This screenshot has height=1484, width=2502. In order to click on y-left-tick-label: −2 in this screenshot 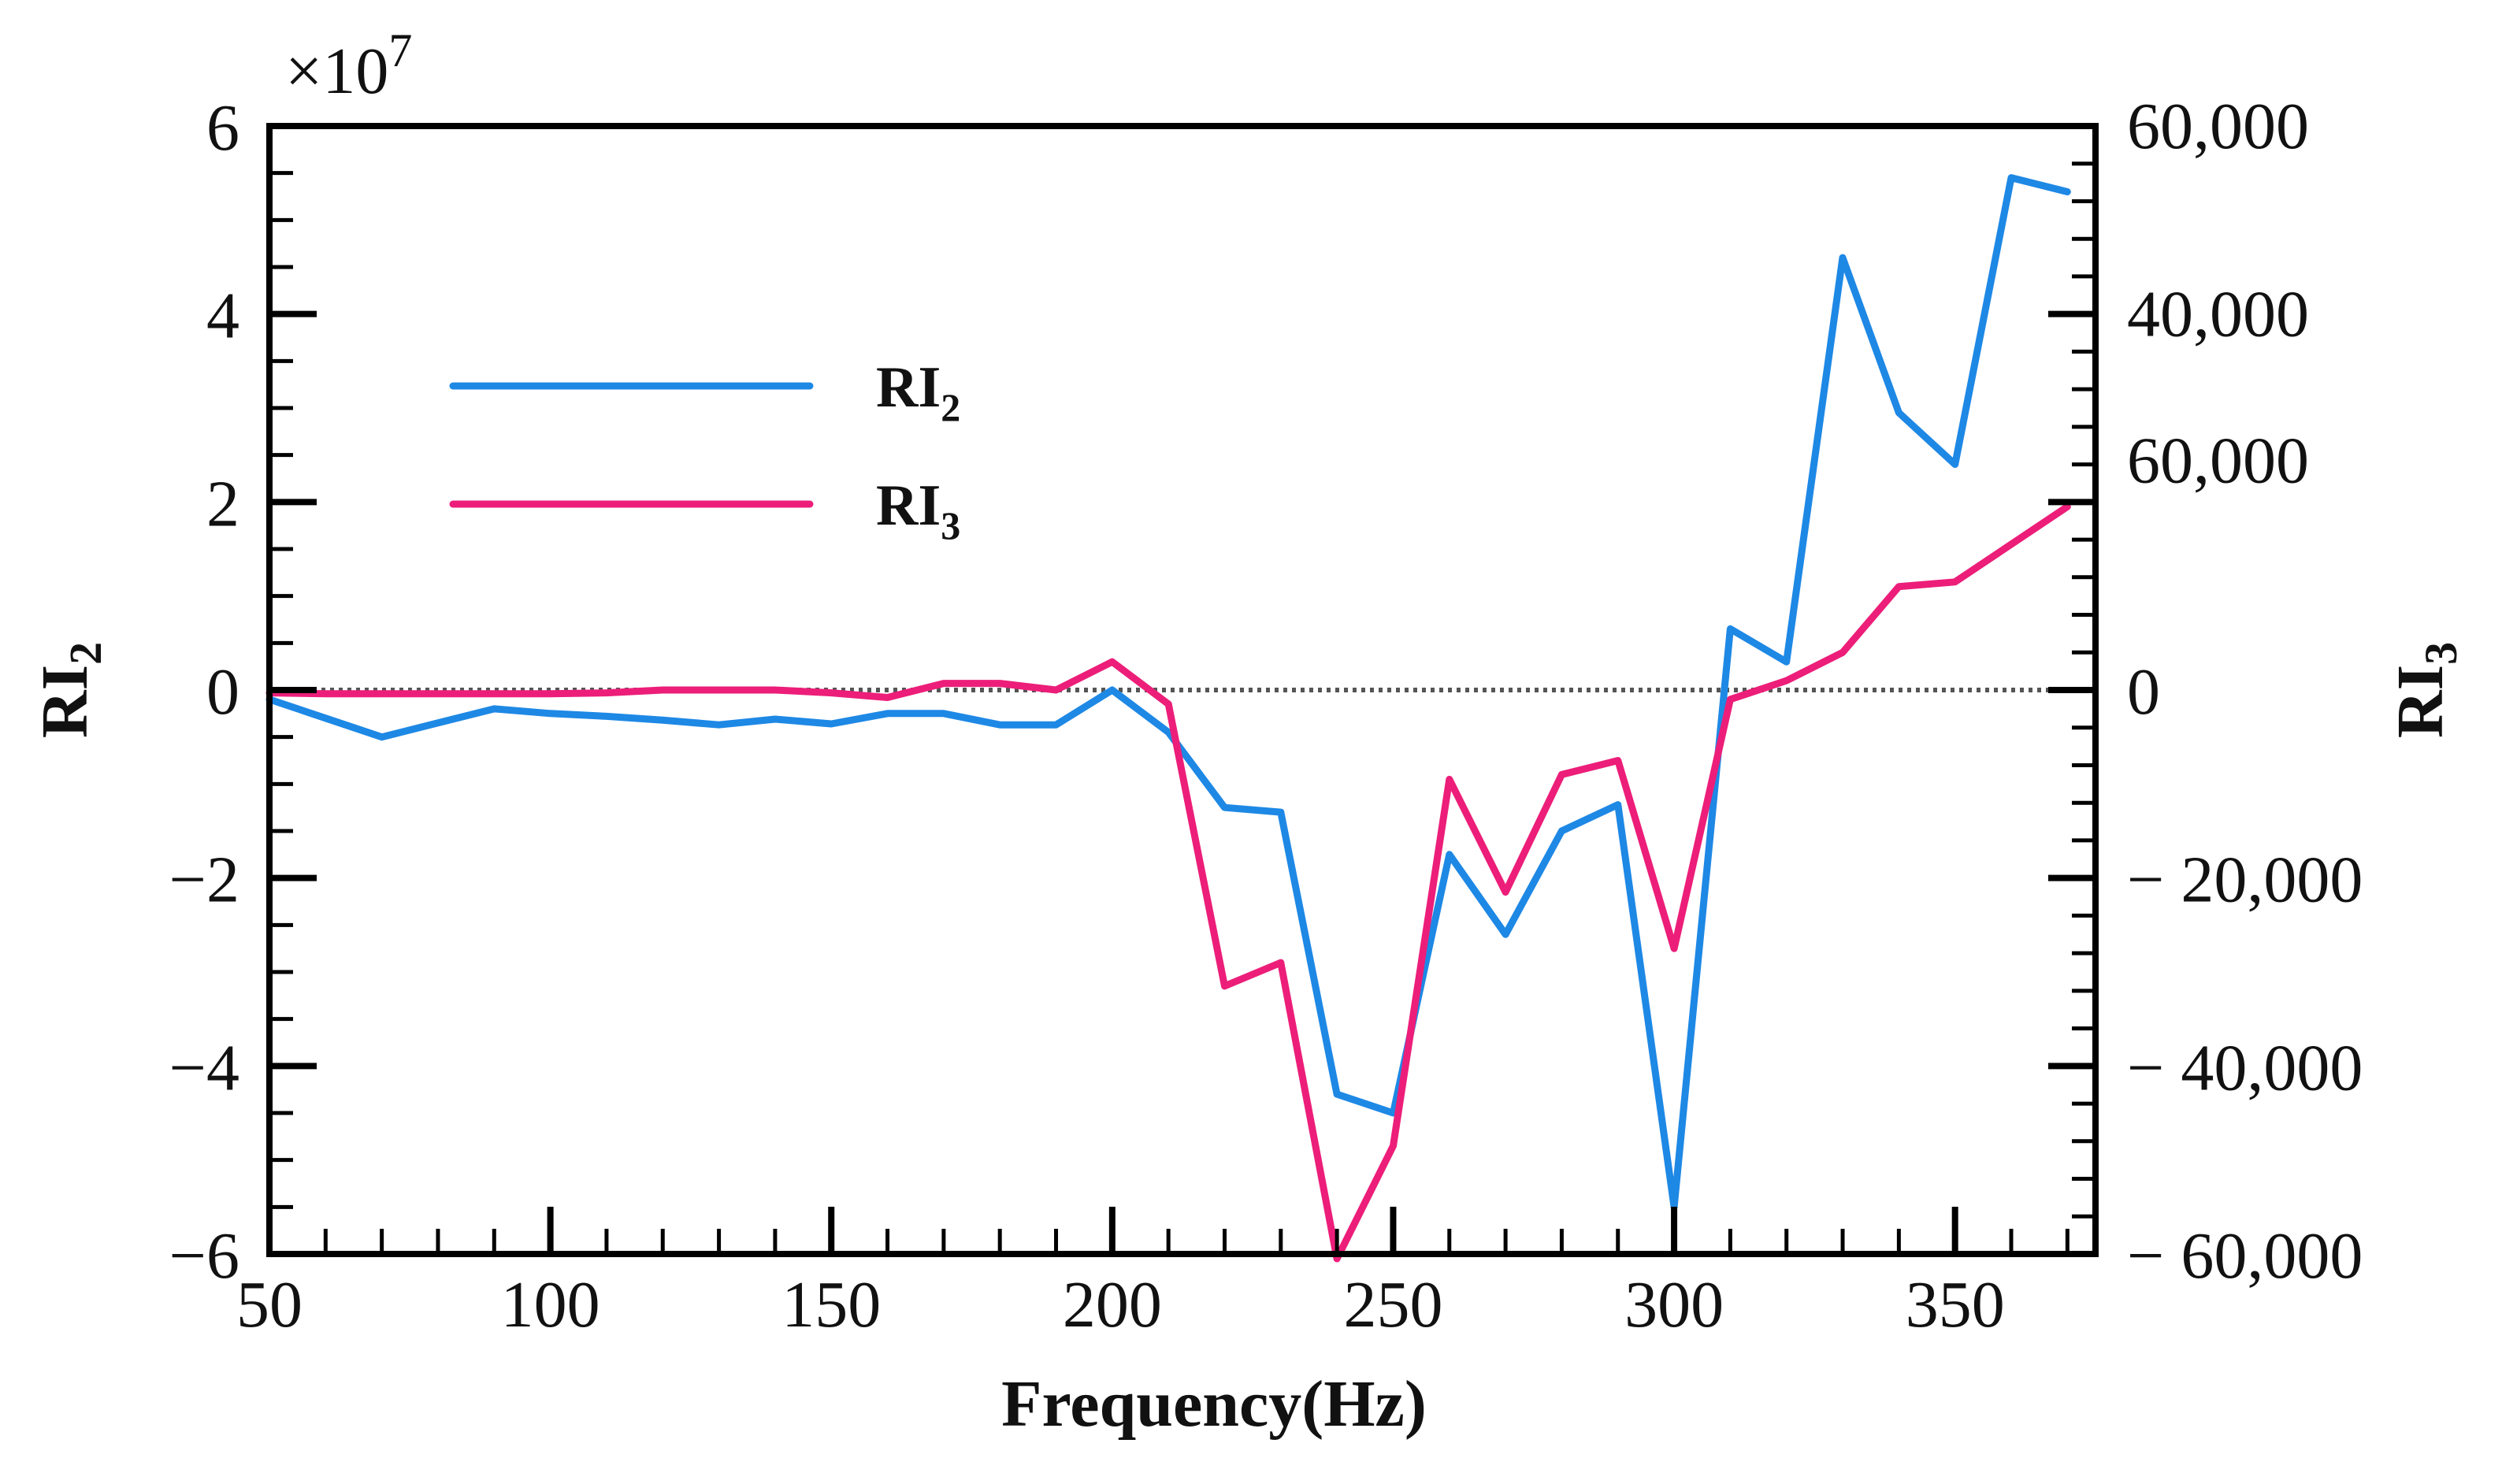, I will do `click(204, 881)`.